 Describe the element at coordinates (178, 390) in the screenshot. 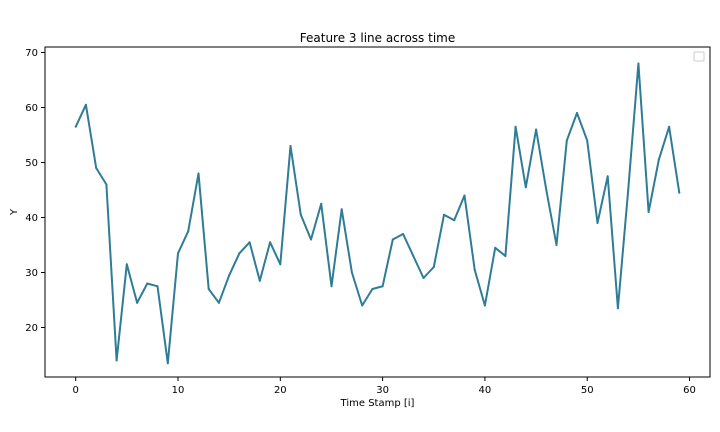

I see `x-tick-label: 10` at that location.